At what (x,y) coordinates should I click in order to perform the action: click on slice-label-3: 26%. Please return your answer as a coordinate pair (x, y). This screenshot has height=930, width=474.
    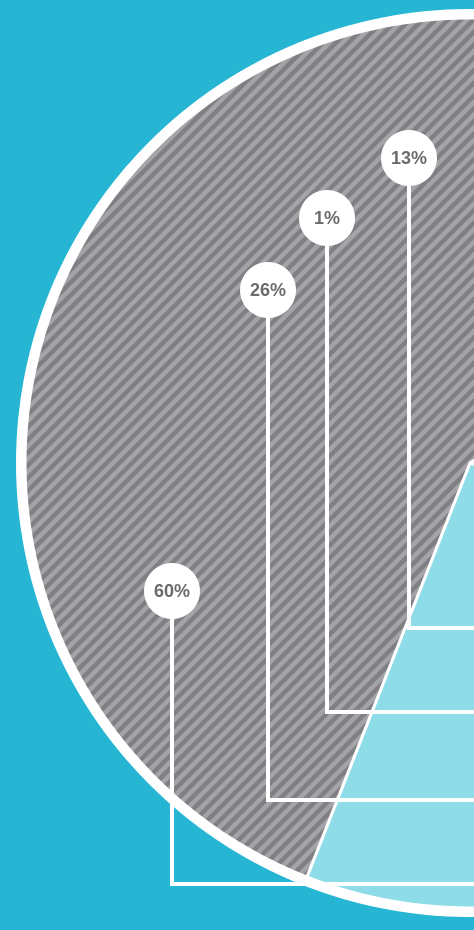
    Looking at the image, I should click on (268, 290).